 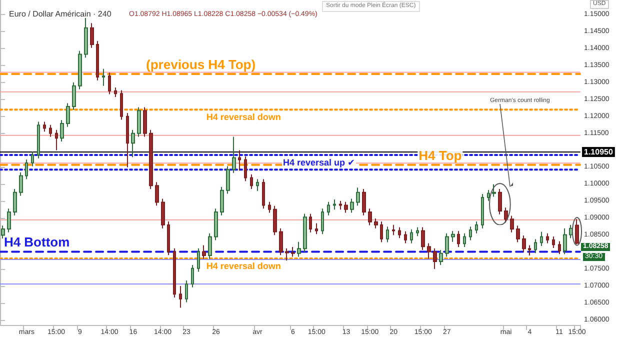 What do you see at coordinates (37, 242) in the screenshot?
I see `ref-line-label: H4 Bottom` at bounding box center [37, 242].